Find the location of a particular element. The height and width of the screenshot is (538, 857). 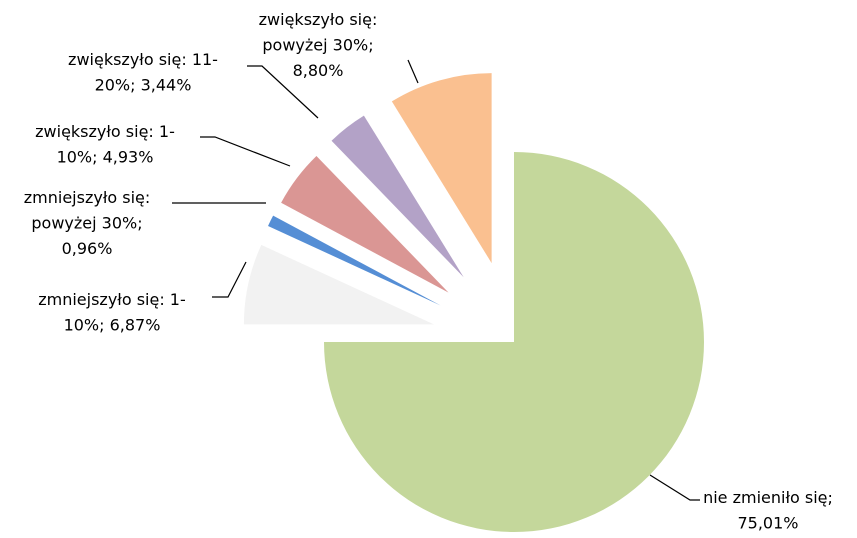

label-line: nie zmieniło się; is located at coordinates (768, 497).